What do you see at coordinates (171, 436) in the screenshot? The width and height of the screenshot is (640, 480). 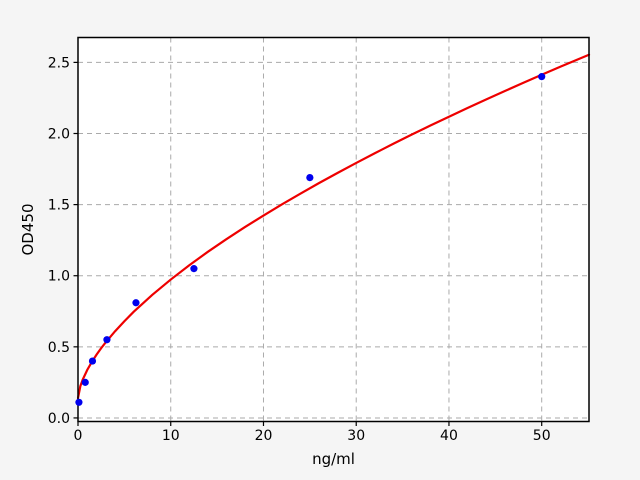 I see `x-tick-label: 10` at bounding box center [171, 436].